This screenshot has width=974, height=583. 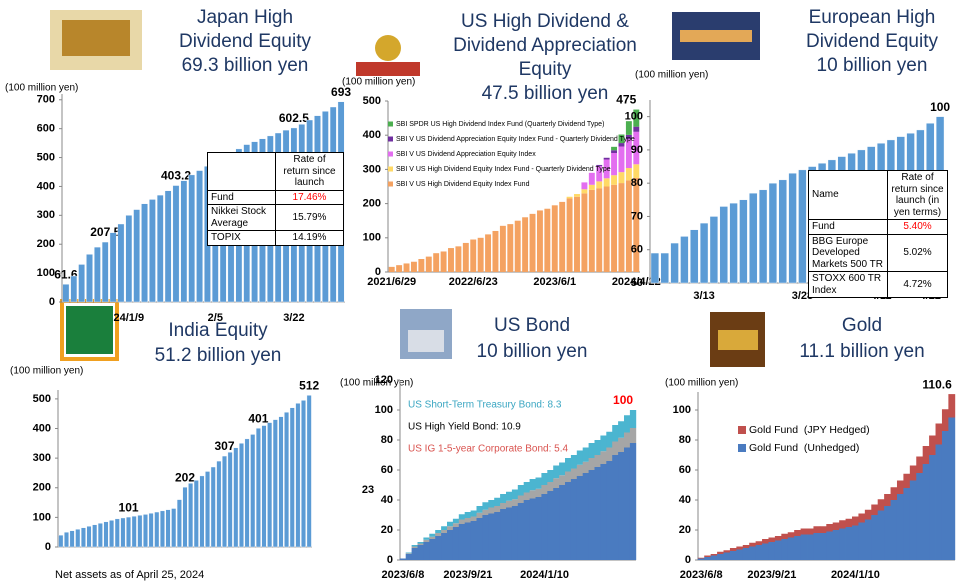 What do you see at coordinates (341, 92) in the screenshot?
I see `data-label: 693` at bounding box center [341, 92].